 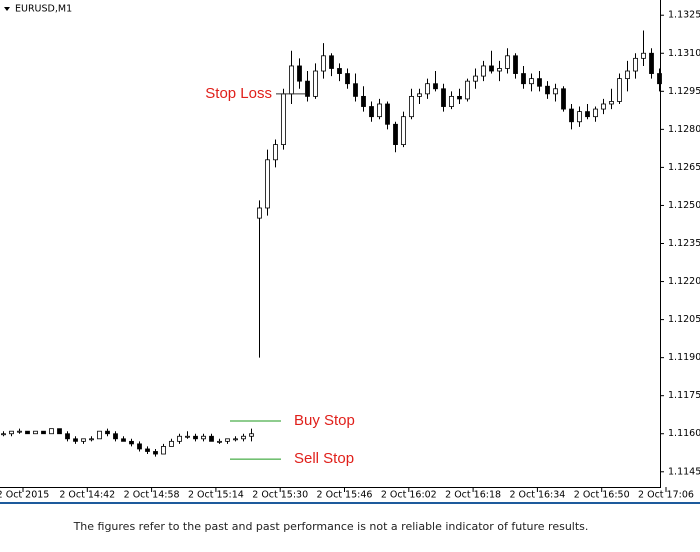 What do you see at coordinates (7, 9) in the screenshot?
I see `symbol-menu-arrow` at bounding box center [7, 9].